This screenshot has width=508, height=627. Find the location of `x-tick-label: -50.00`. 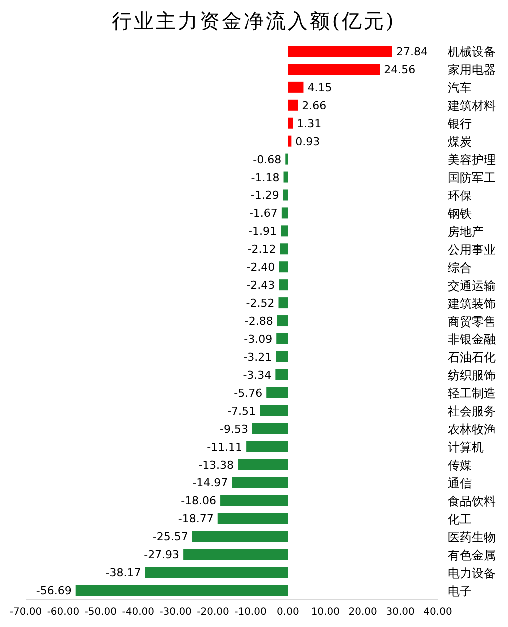

x-tick-label: -50.00 is located at coordinates (101, 612).